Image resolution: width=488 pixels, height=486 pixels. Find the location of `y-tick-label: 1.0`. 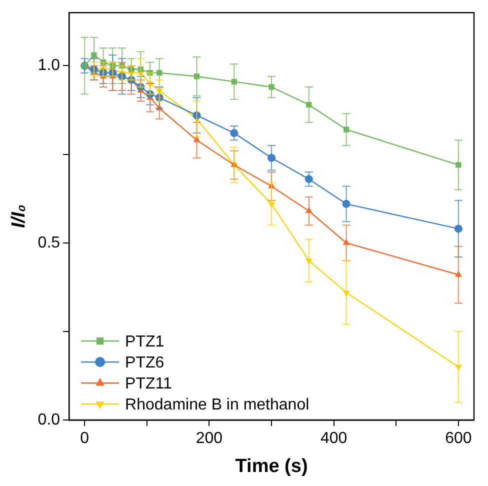

y-tick-label: 1.0 is located at coordinates (49, 65).